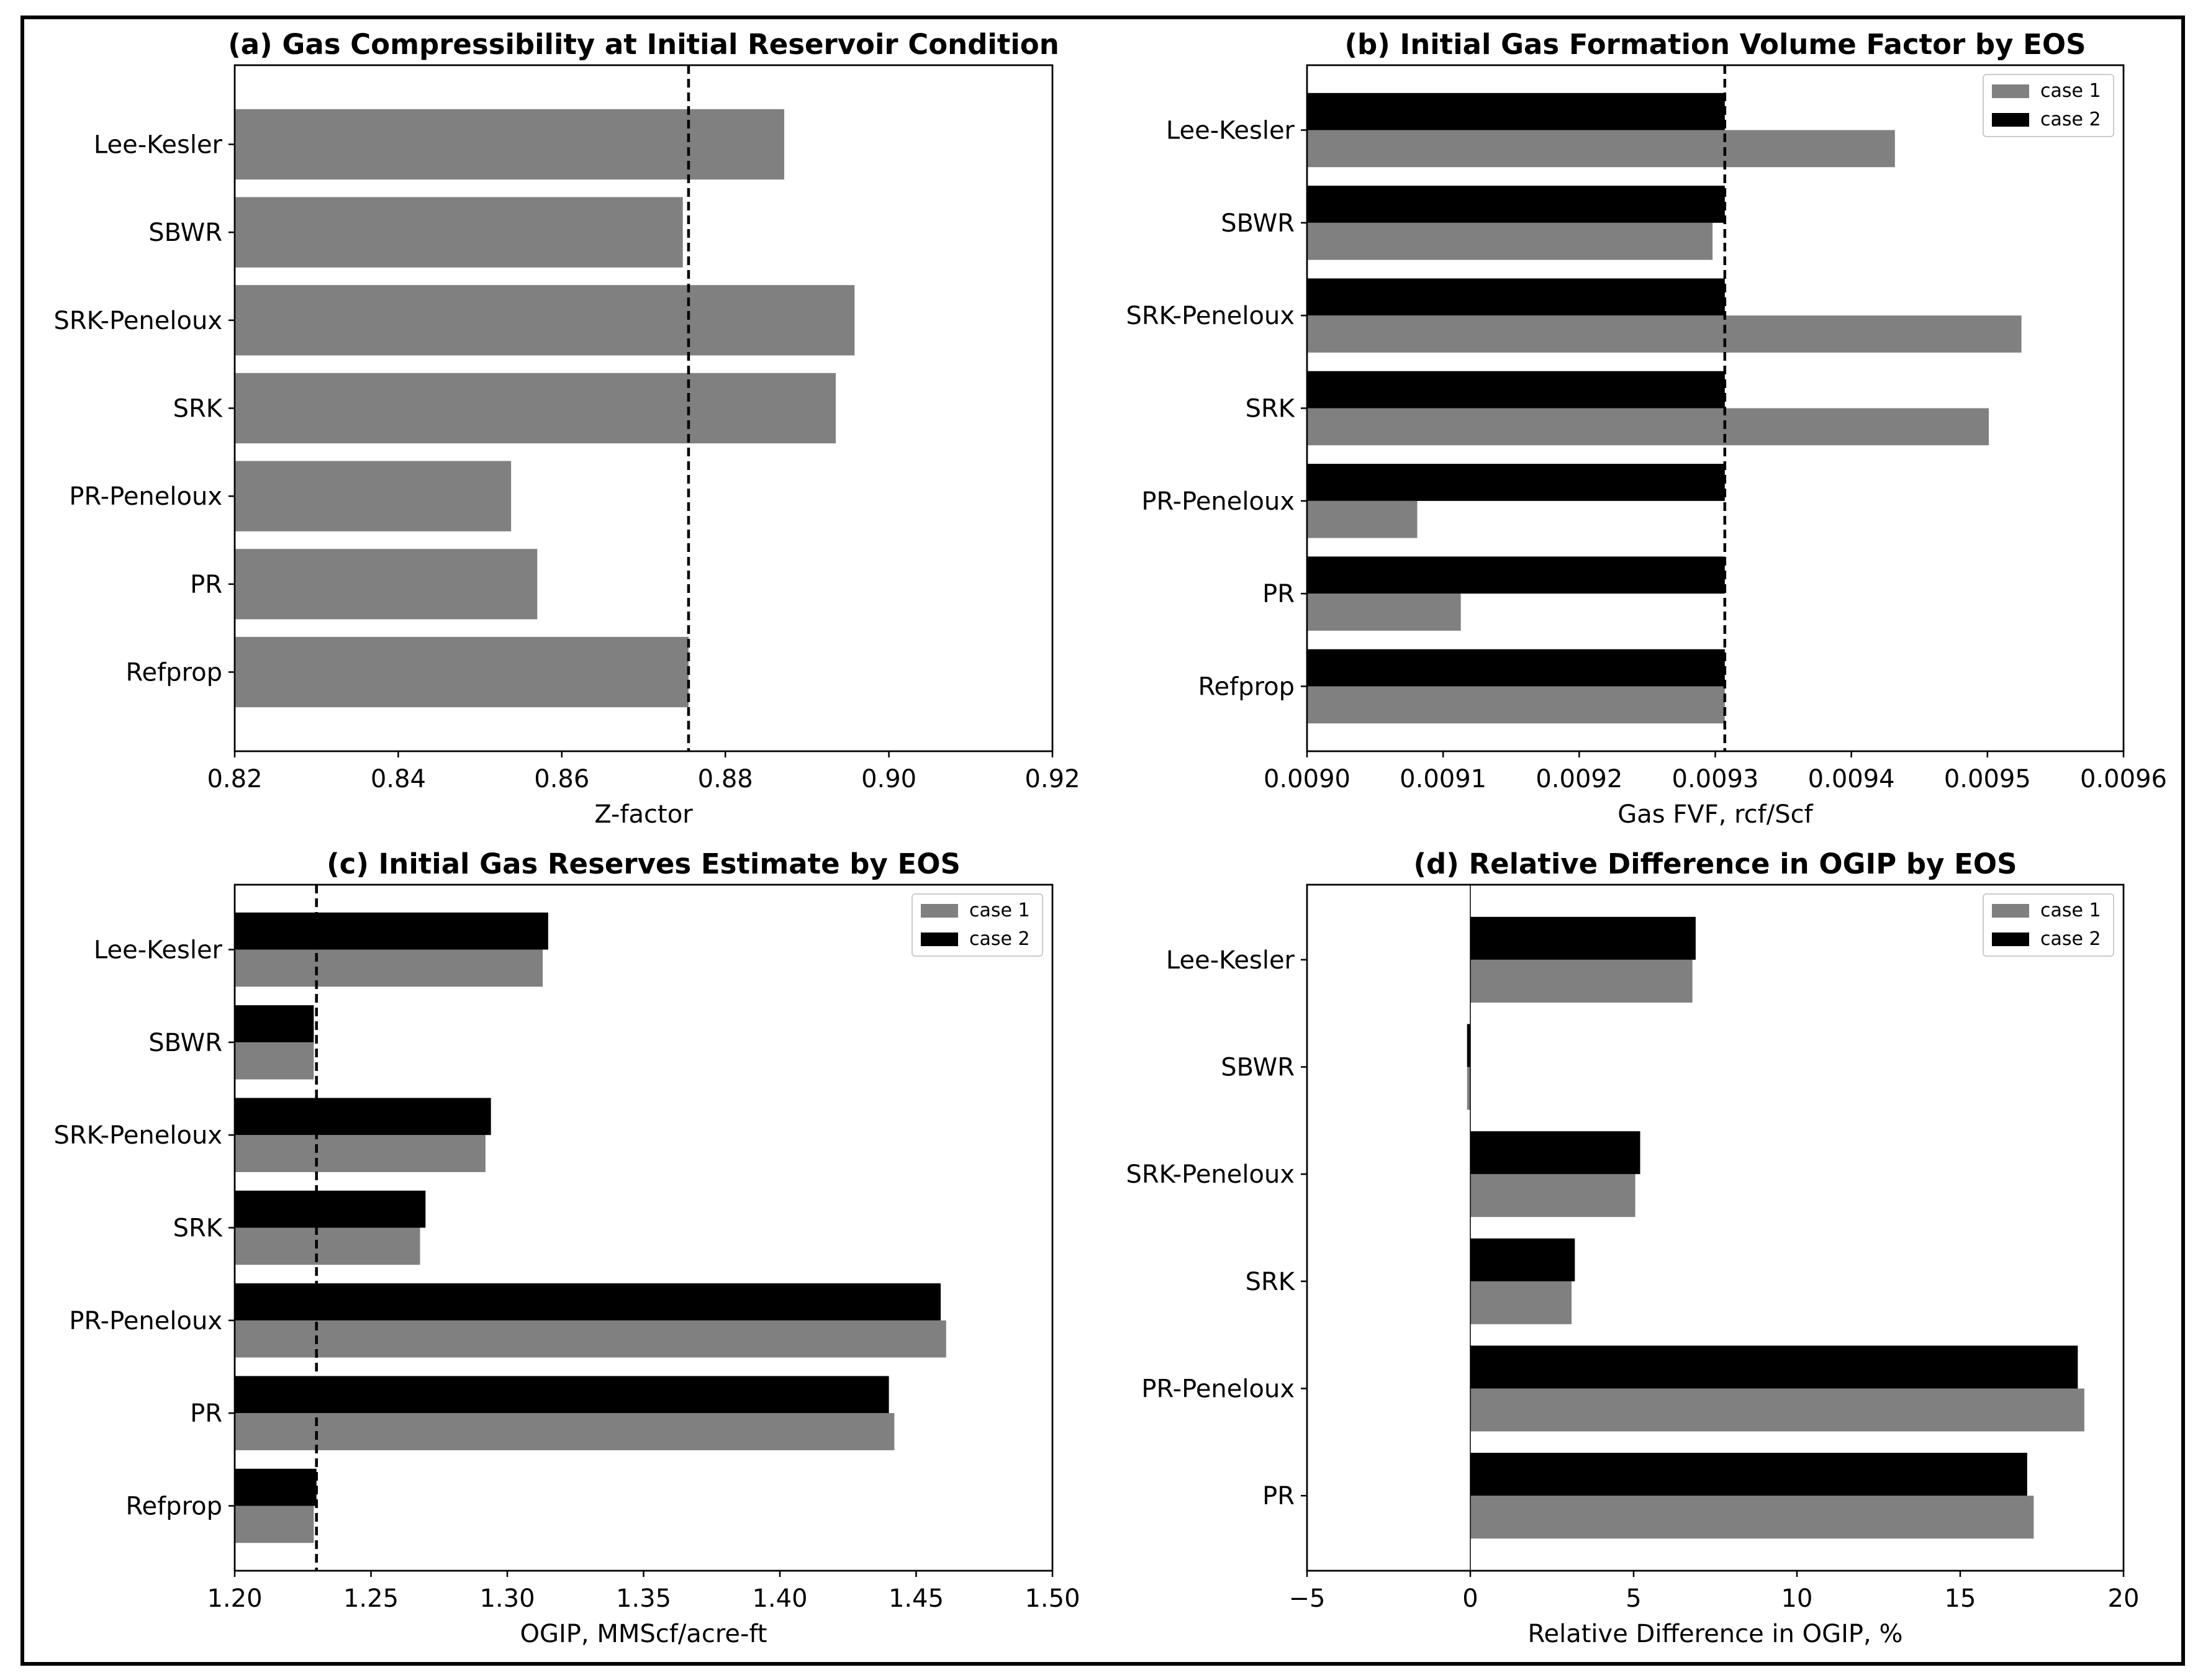 This screenshot has height=1680, width=2203. I want to click on x-axis-label: Relative Difference in OGIP, %, so click(1715, 1634).